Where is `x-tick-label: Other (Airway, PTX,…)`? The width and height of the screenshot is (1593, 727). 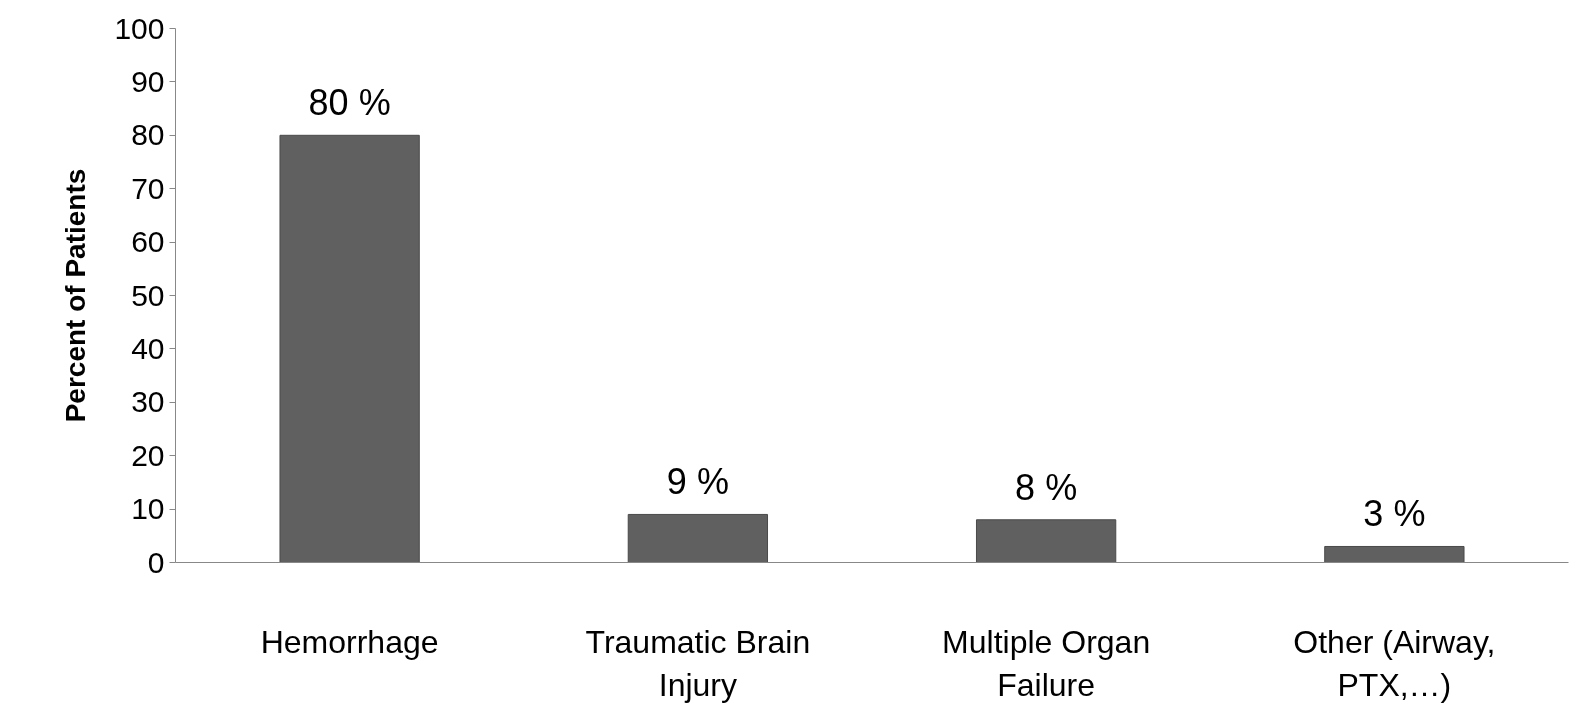
x-tick-label: Other (Airway, PTX,…) is located at coordinates (1394, 663).